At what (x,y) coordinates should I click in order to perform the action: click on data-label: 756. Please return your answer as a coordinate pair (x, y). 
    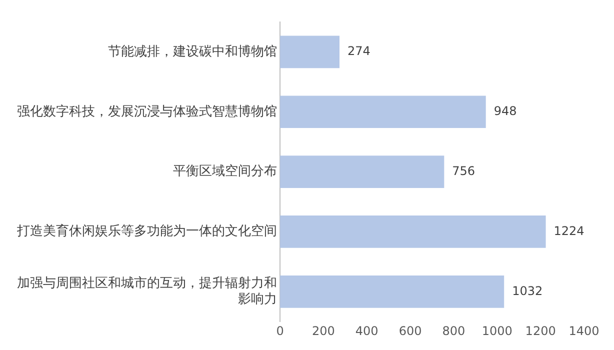
    Looking at the image, I should click on (464, 171).